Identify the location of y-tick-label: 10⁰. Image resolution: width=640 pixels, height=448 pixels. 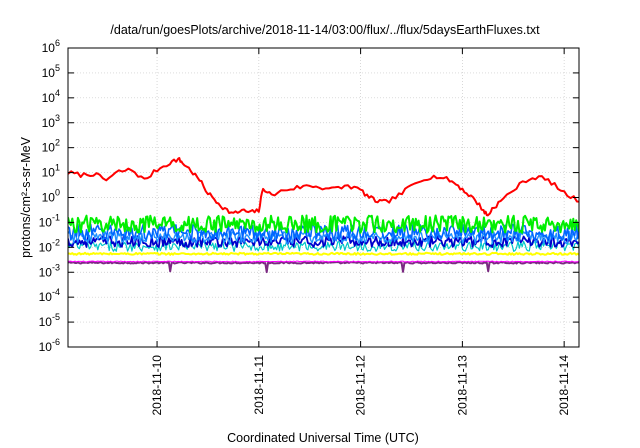
(51, 196).